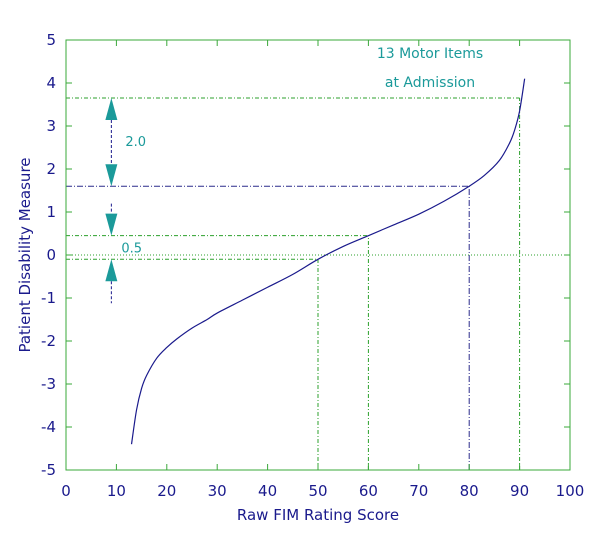  What do you see at coordinates (469, 491) in the screenshot?
I see `x-tick-label-80: 80` at bounding box center [469, 491].